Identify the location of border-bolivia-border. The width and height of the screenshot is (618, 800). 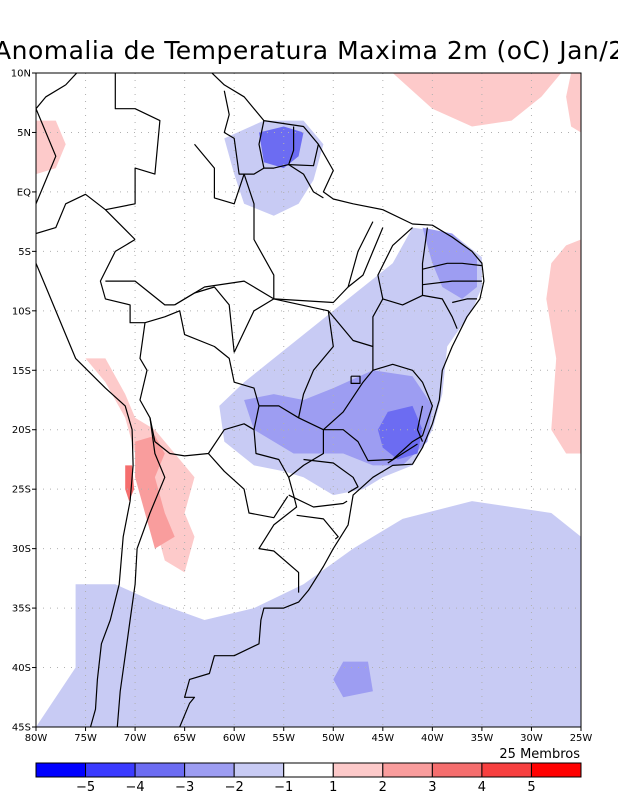
(197, 389).